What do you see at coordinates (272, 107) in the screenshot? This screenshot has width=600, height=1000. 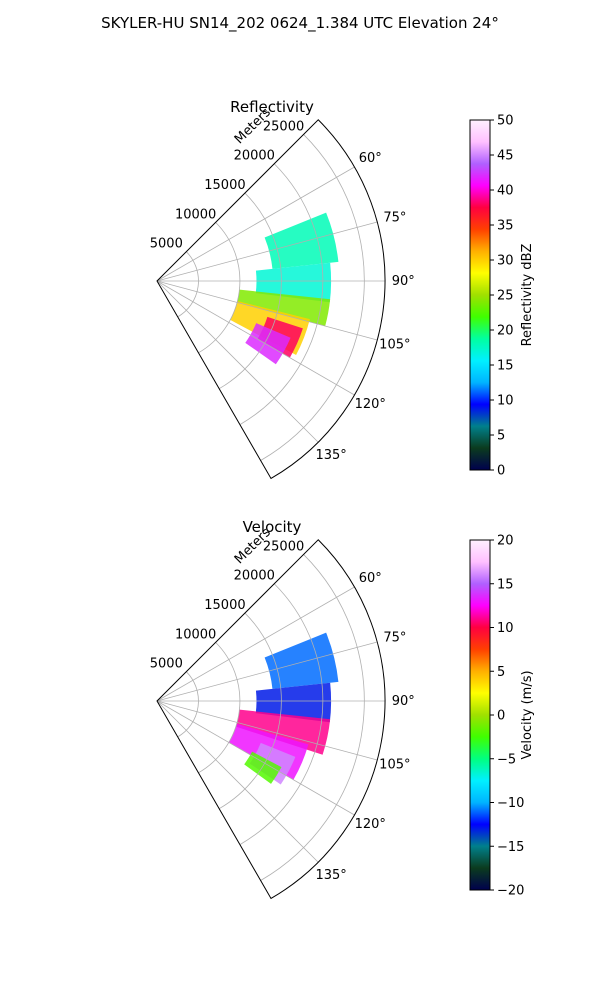 I see `panel-title: Reflectivity` at bounding box center [272, 107].